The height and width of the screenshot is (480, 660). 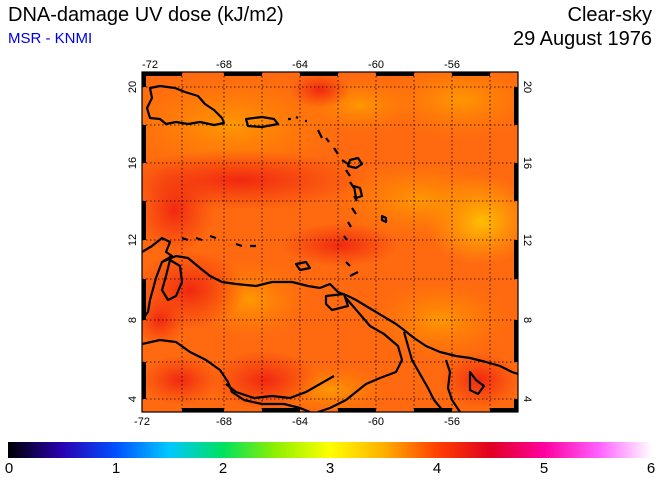 I want to click on left-lat-label: 20, so click(x=133, y=87).